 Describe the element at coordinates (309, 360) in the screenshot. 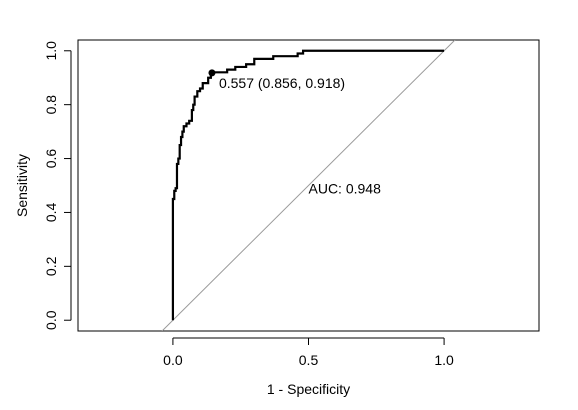

I see `x-tick-label: 0.5` at that location.